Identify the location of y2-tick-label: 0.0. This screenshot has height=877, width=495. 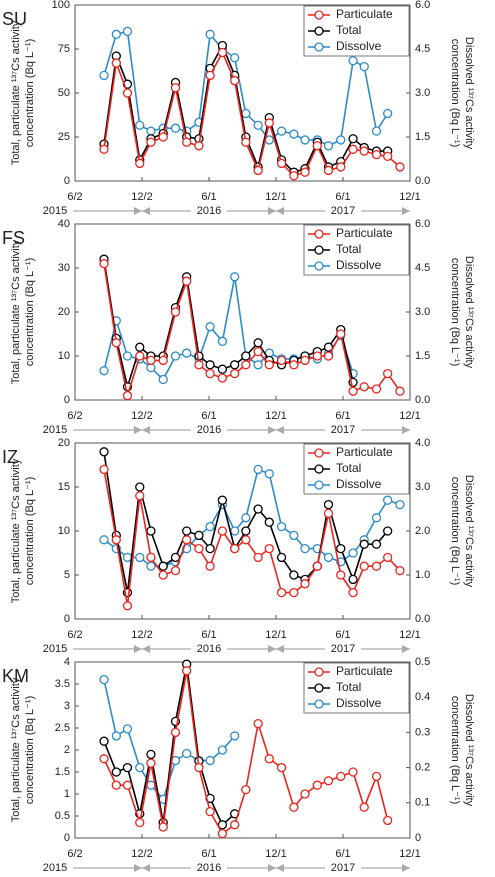
(422, 400).